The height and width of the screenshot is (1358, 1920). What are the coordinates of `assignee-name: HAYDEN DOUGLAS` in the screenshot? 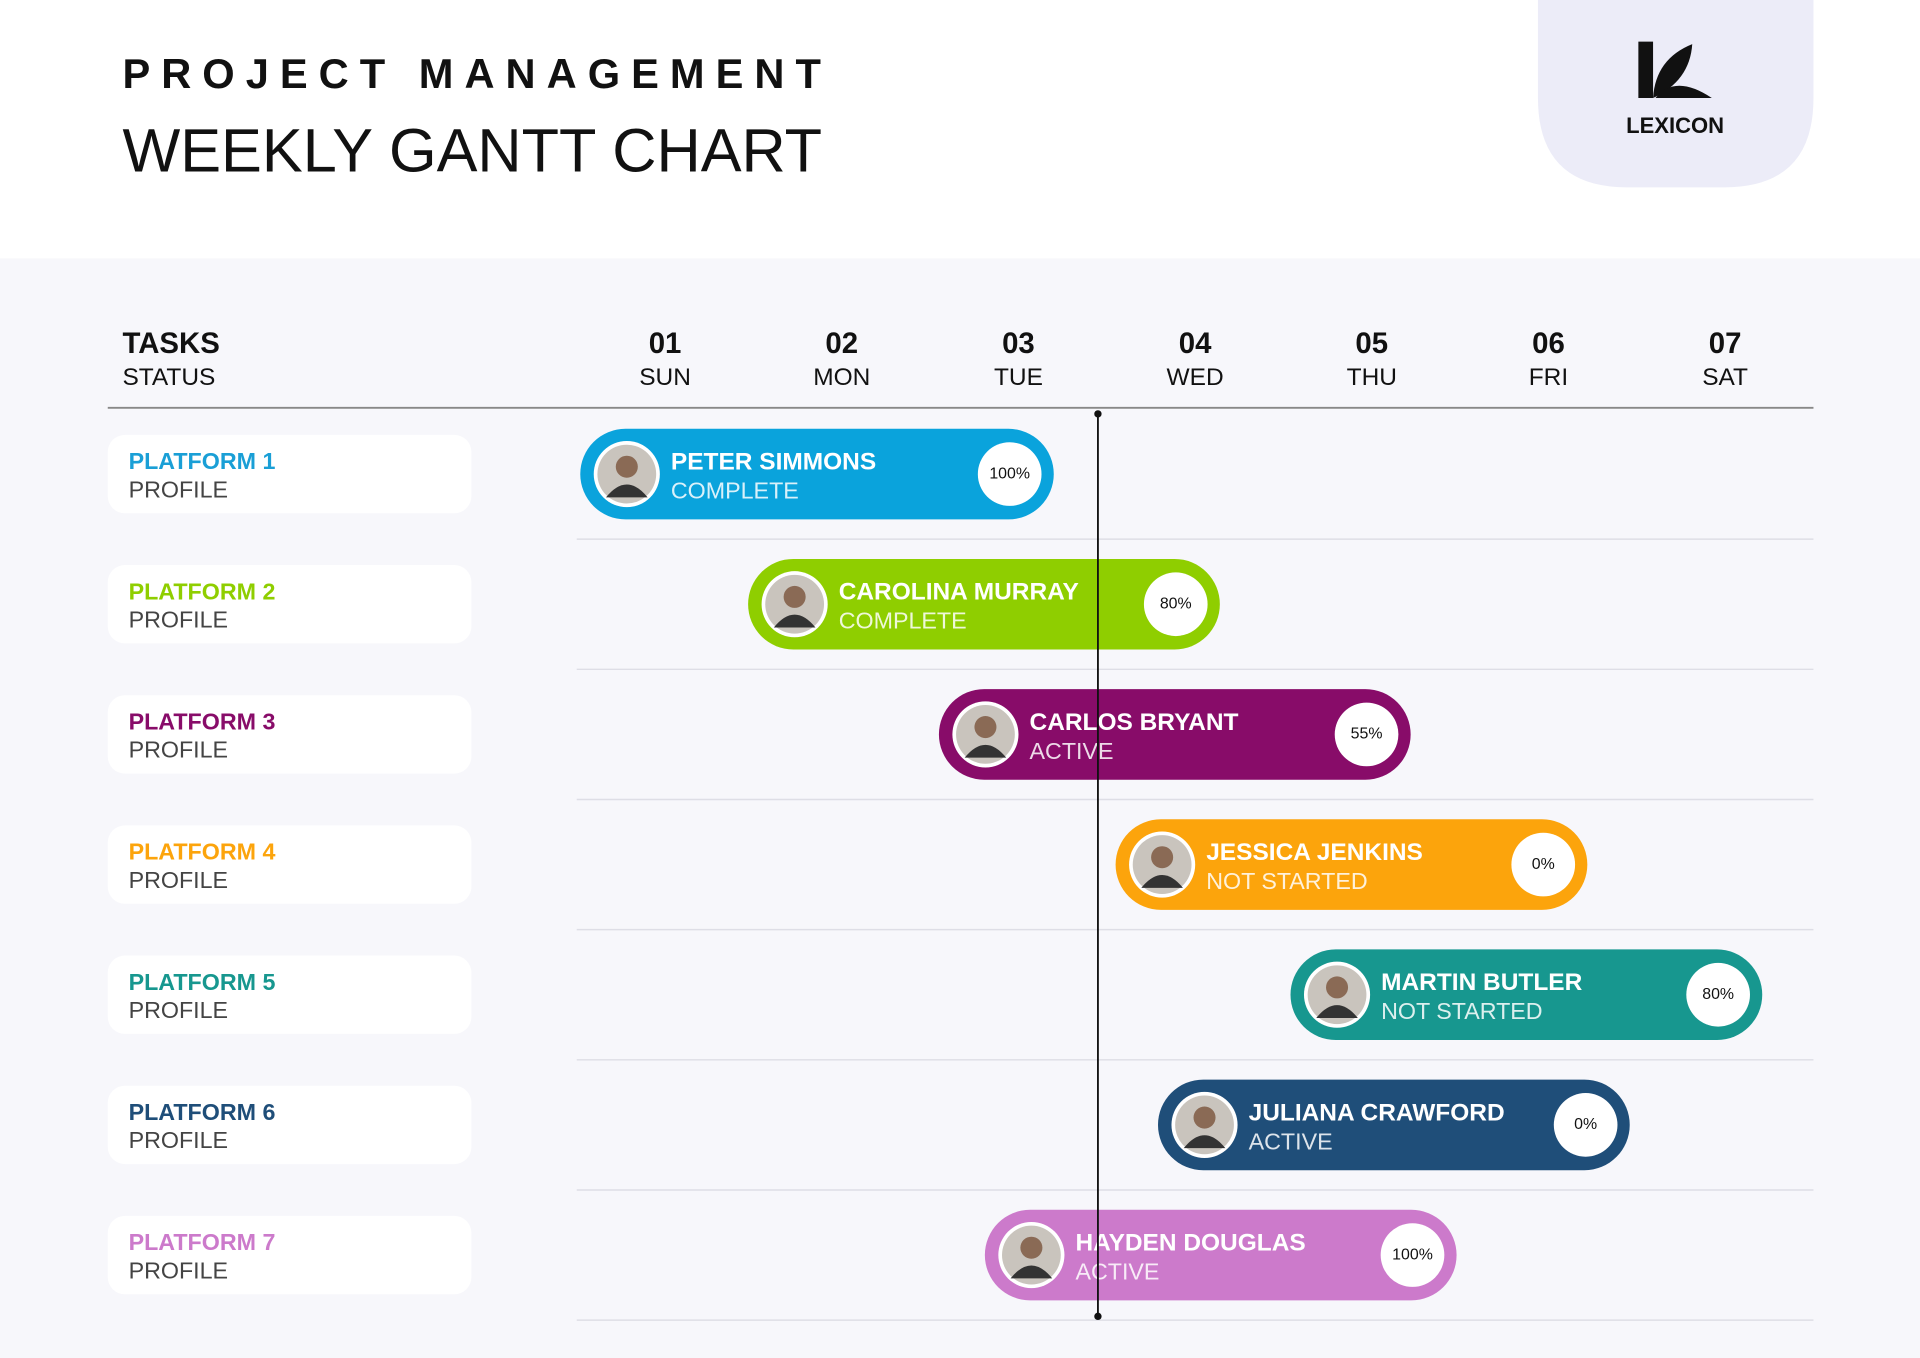 It's located at (1190, 1243).